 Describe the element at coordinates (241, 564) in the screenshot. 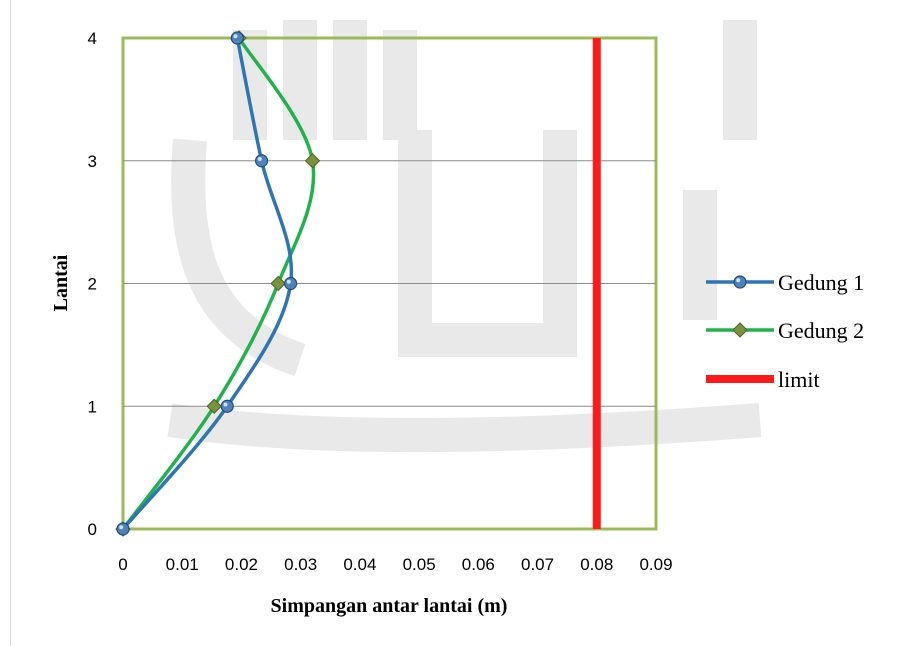

I see `x-tick-label: 0.02` at that location.